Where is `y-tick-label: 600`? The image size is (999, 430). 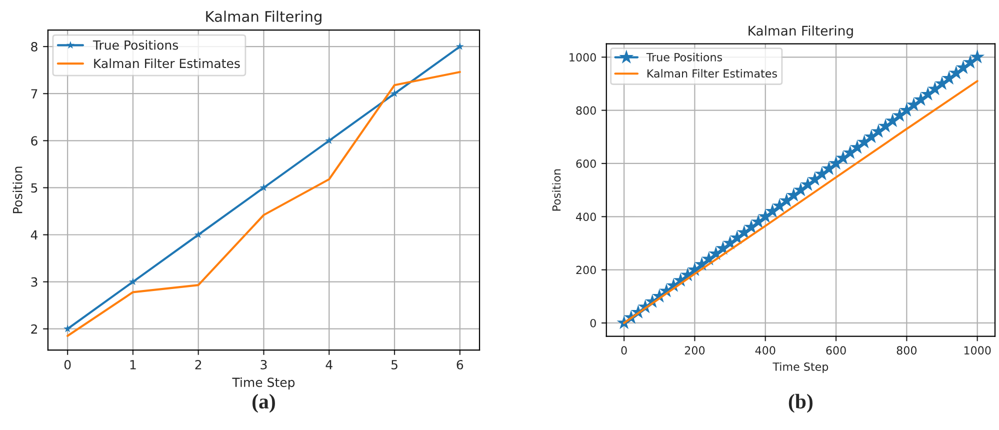
y-tick-label: 600 is located at coordinates (586, 163).